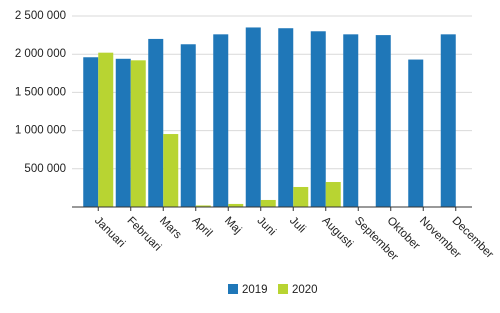  Describe the element at coordinates (233, 226) in the screenshot. I see `x-tick-label: Maj` at that location.